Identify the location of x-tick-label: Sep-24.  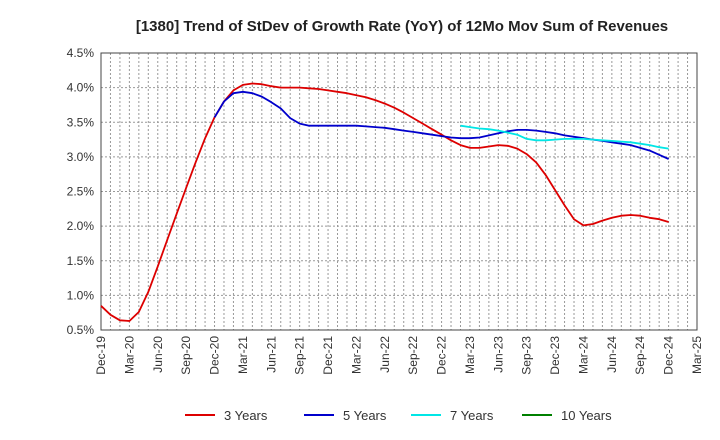
(640, 355).